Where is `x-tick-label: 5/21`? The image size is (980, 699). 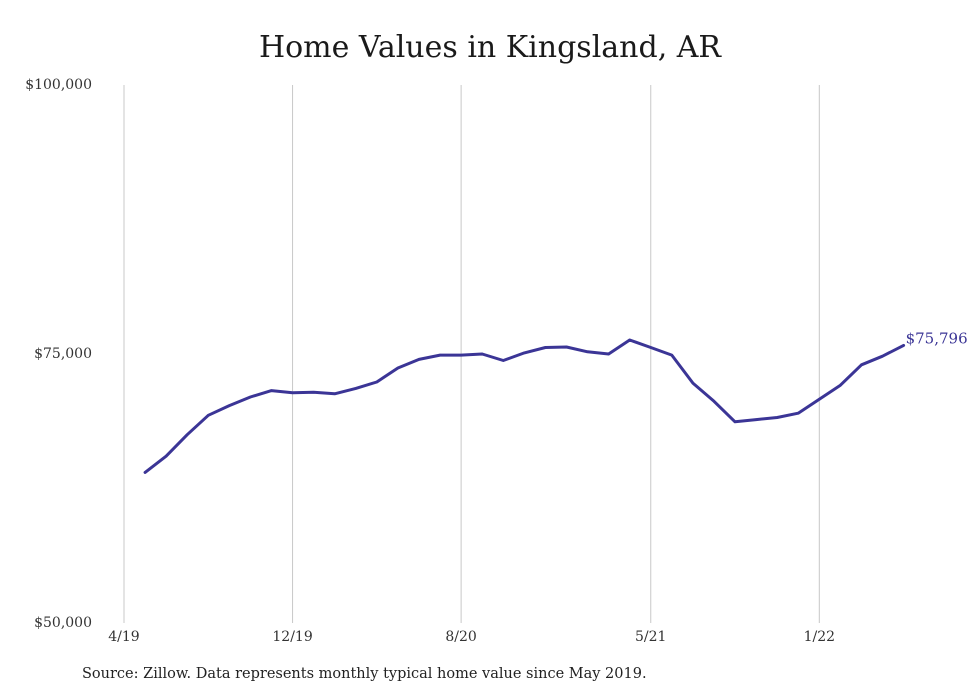 x-tick-label: 5/21 is located at coordinates (650, 637).